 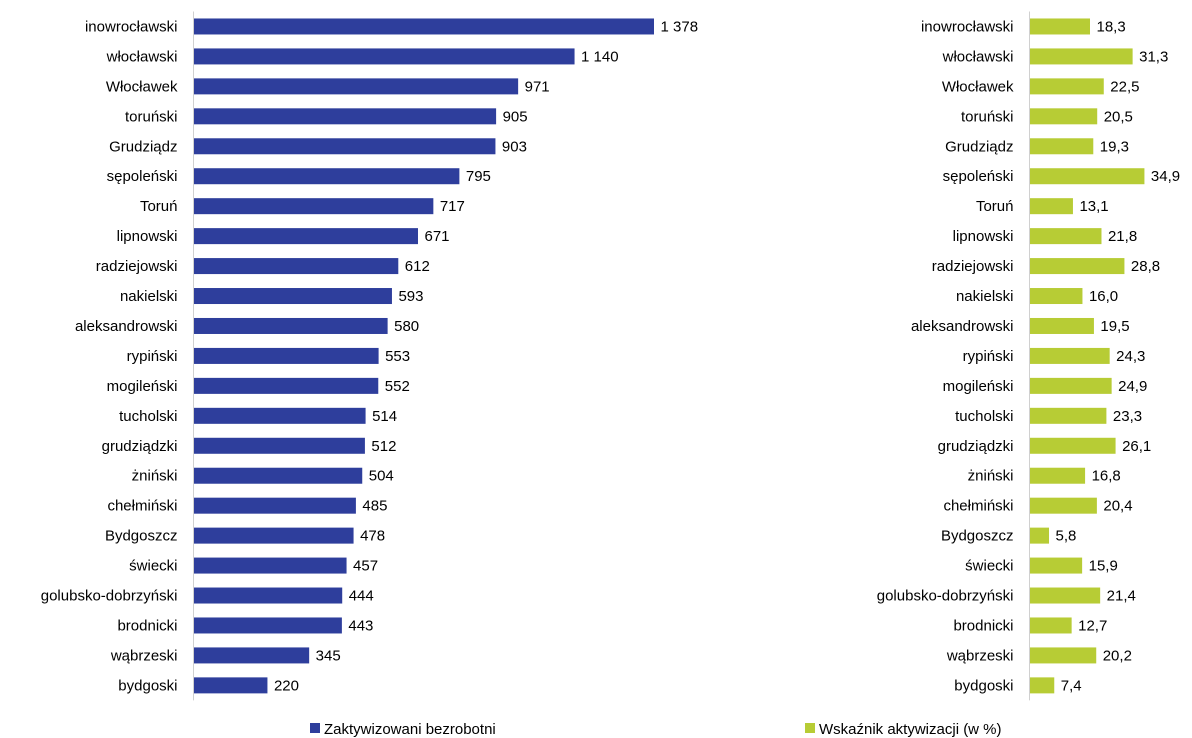 What do you see at coordinates (978, 56) in the screenshot?
I see `rate-tick-label: włocławski` at bounding box center [978, 56].